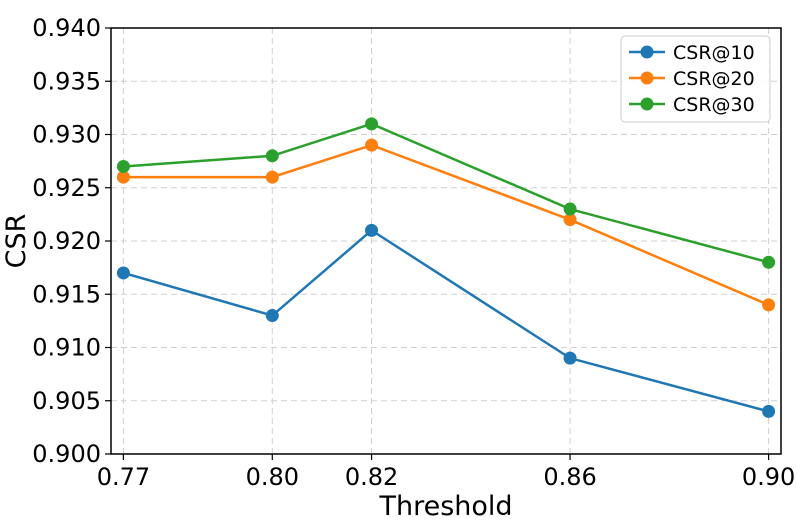 This screenshot has height=532, width=797. I want to click on legend-box, so click(695, 79).